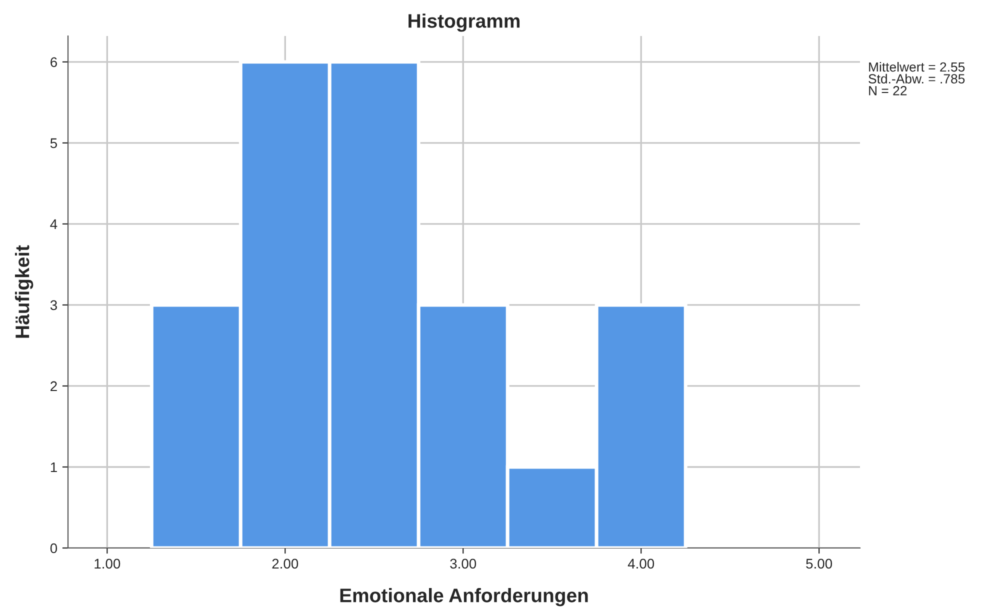 This screenshot has height=614, width=984. I want to click on y-tick-label: 2, so click(53, 386).